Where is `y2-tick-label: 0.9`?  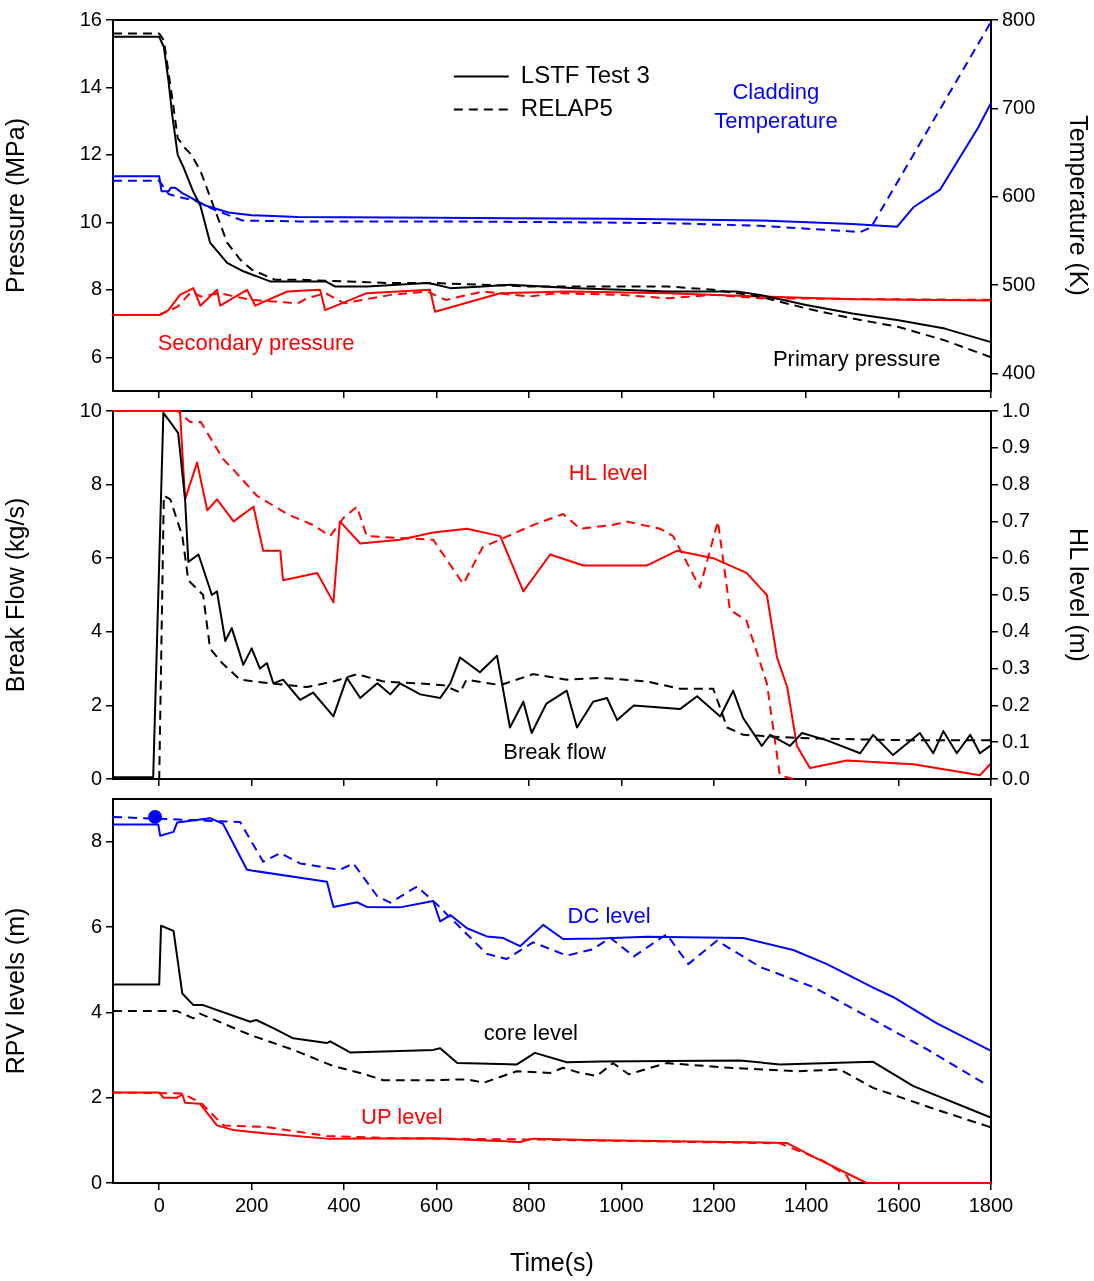 y2-tick-label: 0.9 is located at coordinates (1016, 446).